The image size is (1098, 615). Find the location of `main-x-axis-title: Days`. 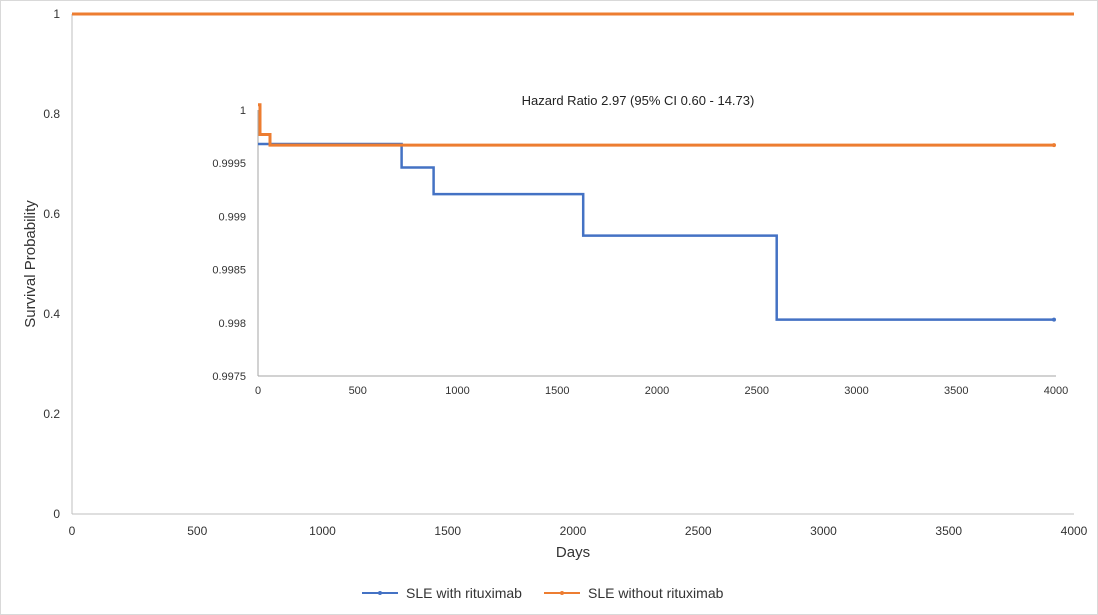

main-x-axis-title: Days is located at coordinates (573, 552).